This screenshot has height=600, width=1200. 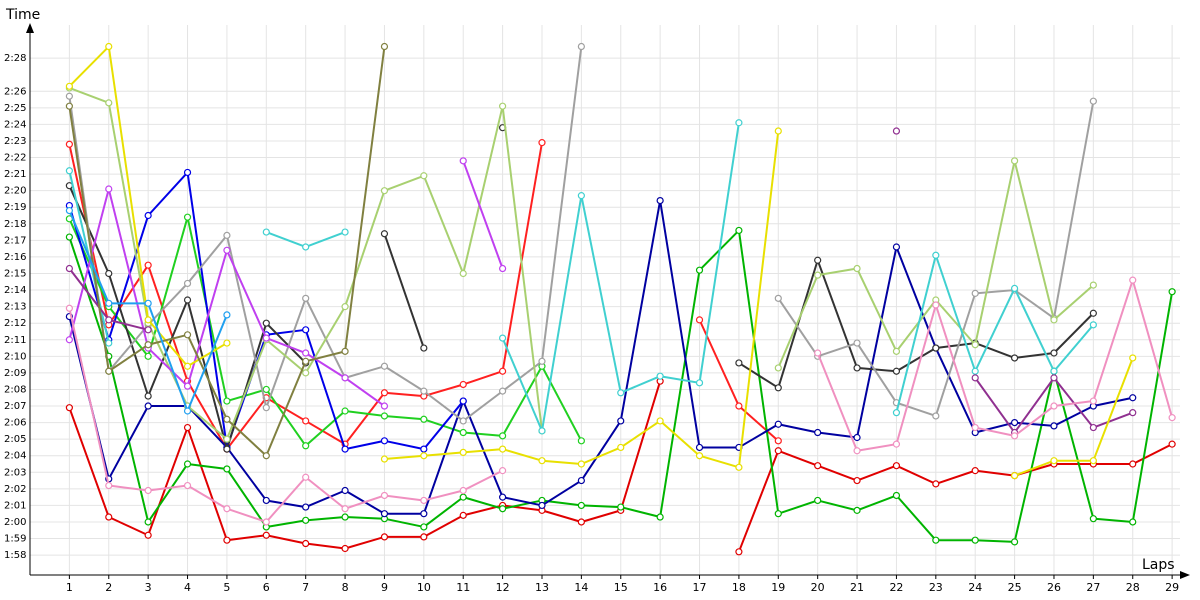 What do you see at coordinates (15, 91) in the screenshot?
I see `y-tick-label: 2:26` at bounding box center [15, 91].